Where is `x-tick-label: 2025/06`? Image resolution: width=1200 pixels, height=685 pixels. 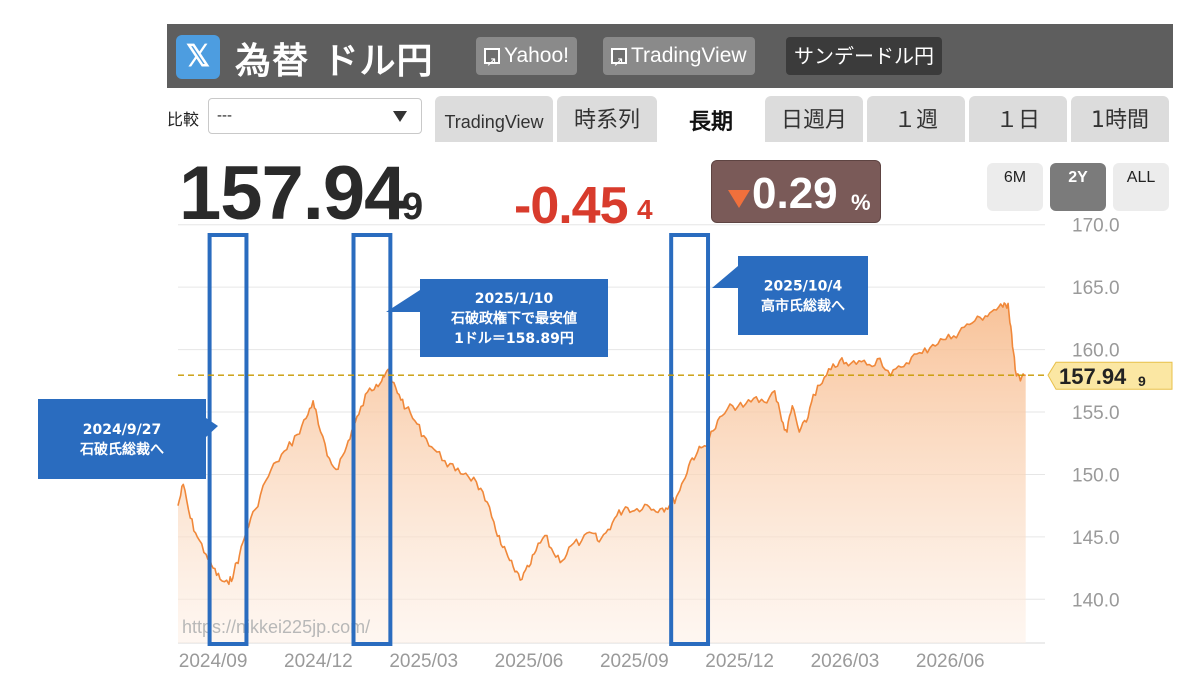
x-tick-label: 2025/06 is located at coordinates (529, 661).